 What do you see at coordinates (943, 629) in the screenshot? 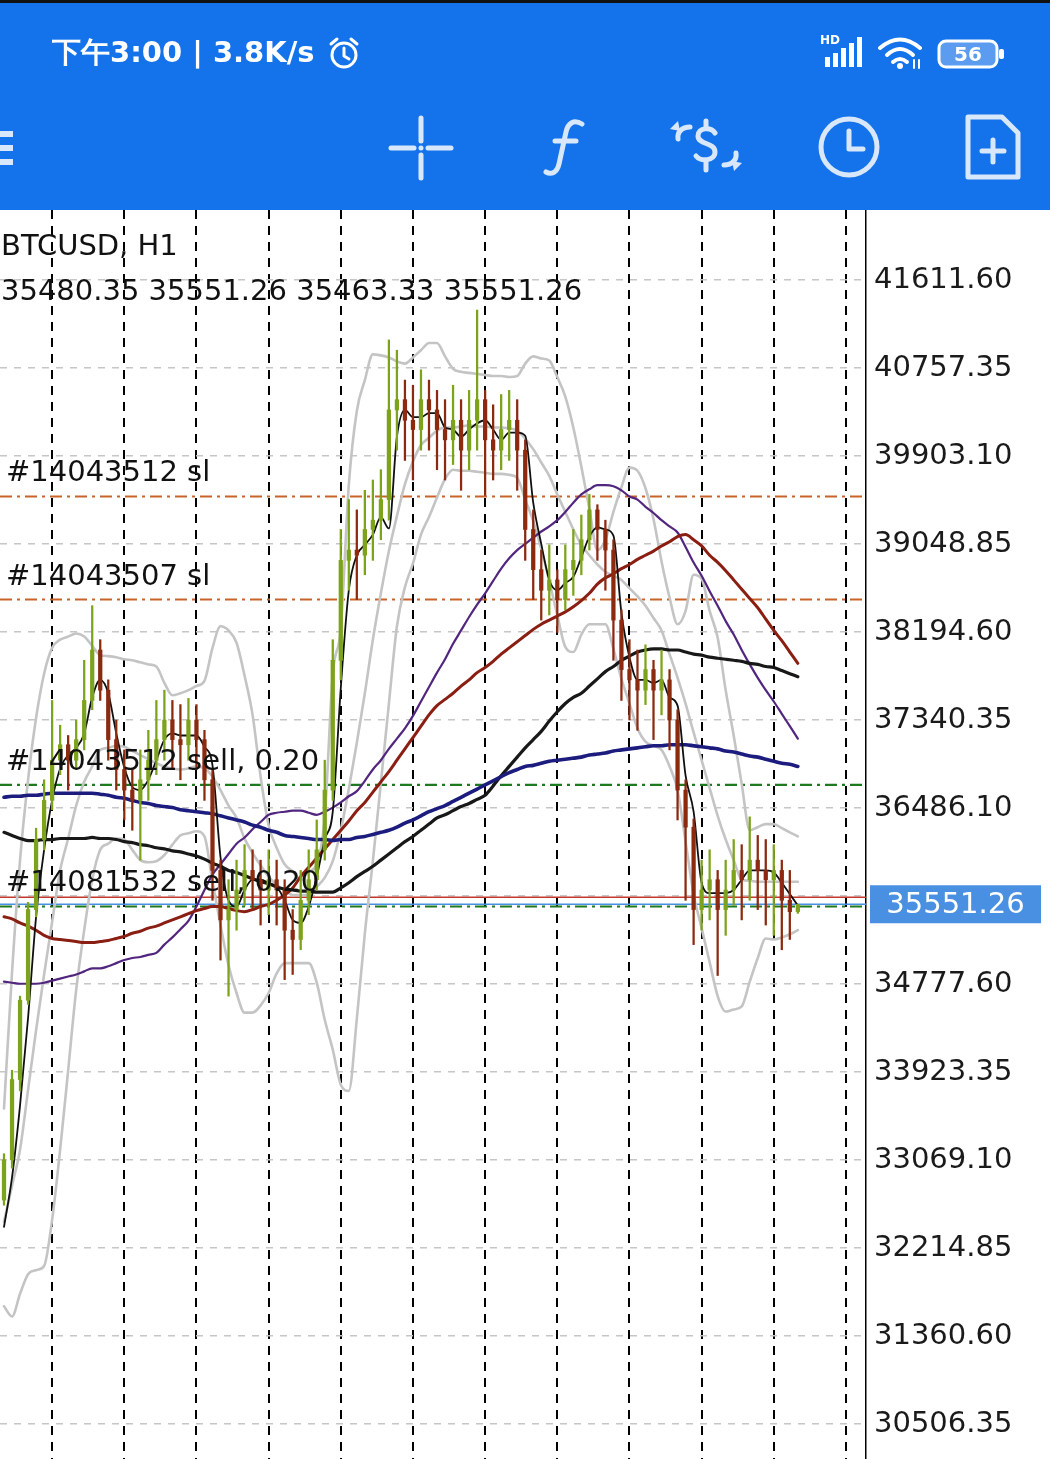
I see `y-tick-label: 38194.60` at bounding box center [943, 629].